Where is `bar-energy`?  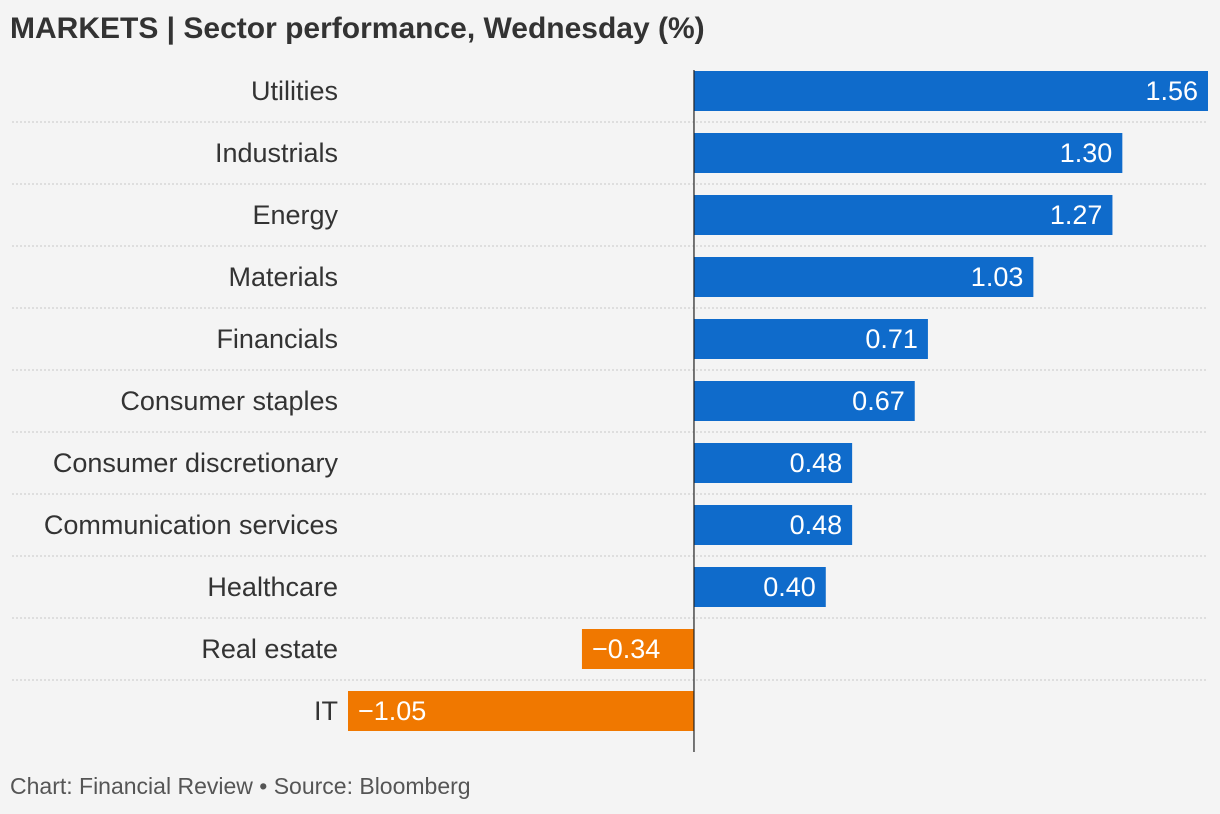
bar-energy is located at coordinates (903, 215).